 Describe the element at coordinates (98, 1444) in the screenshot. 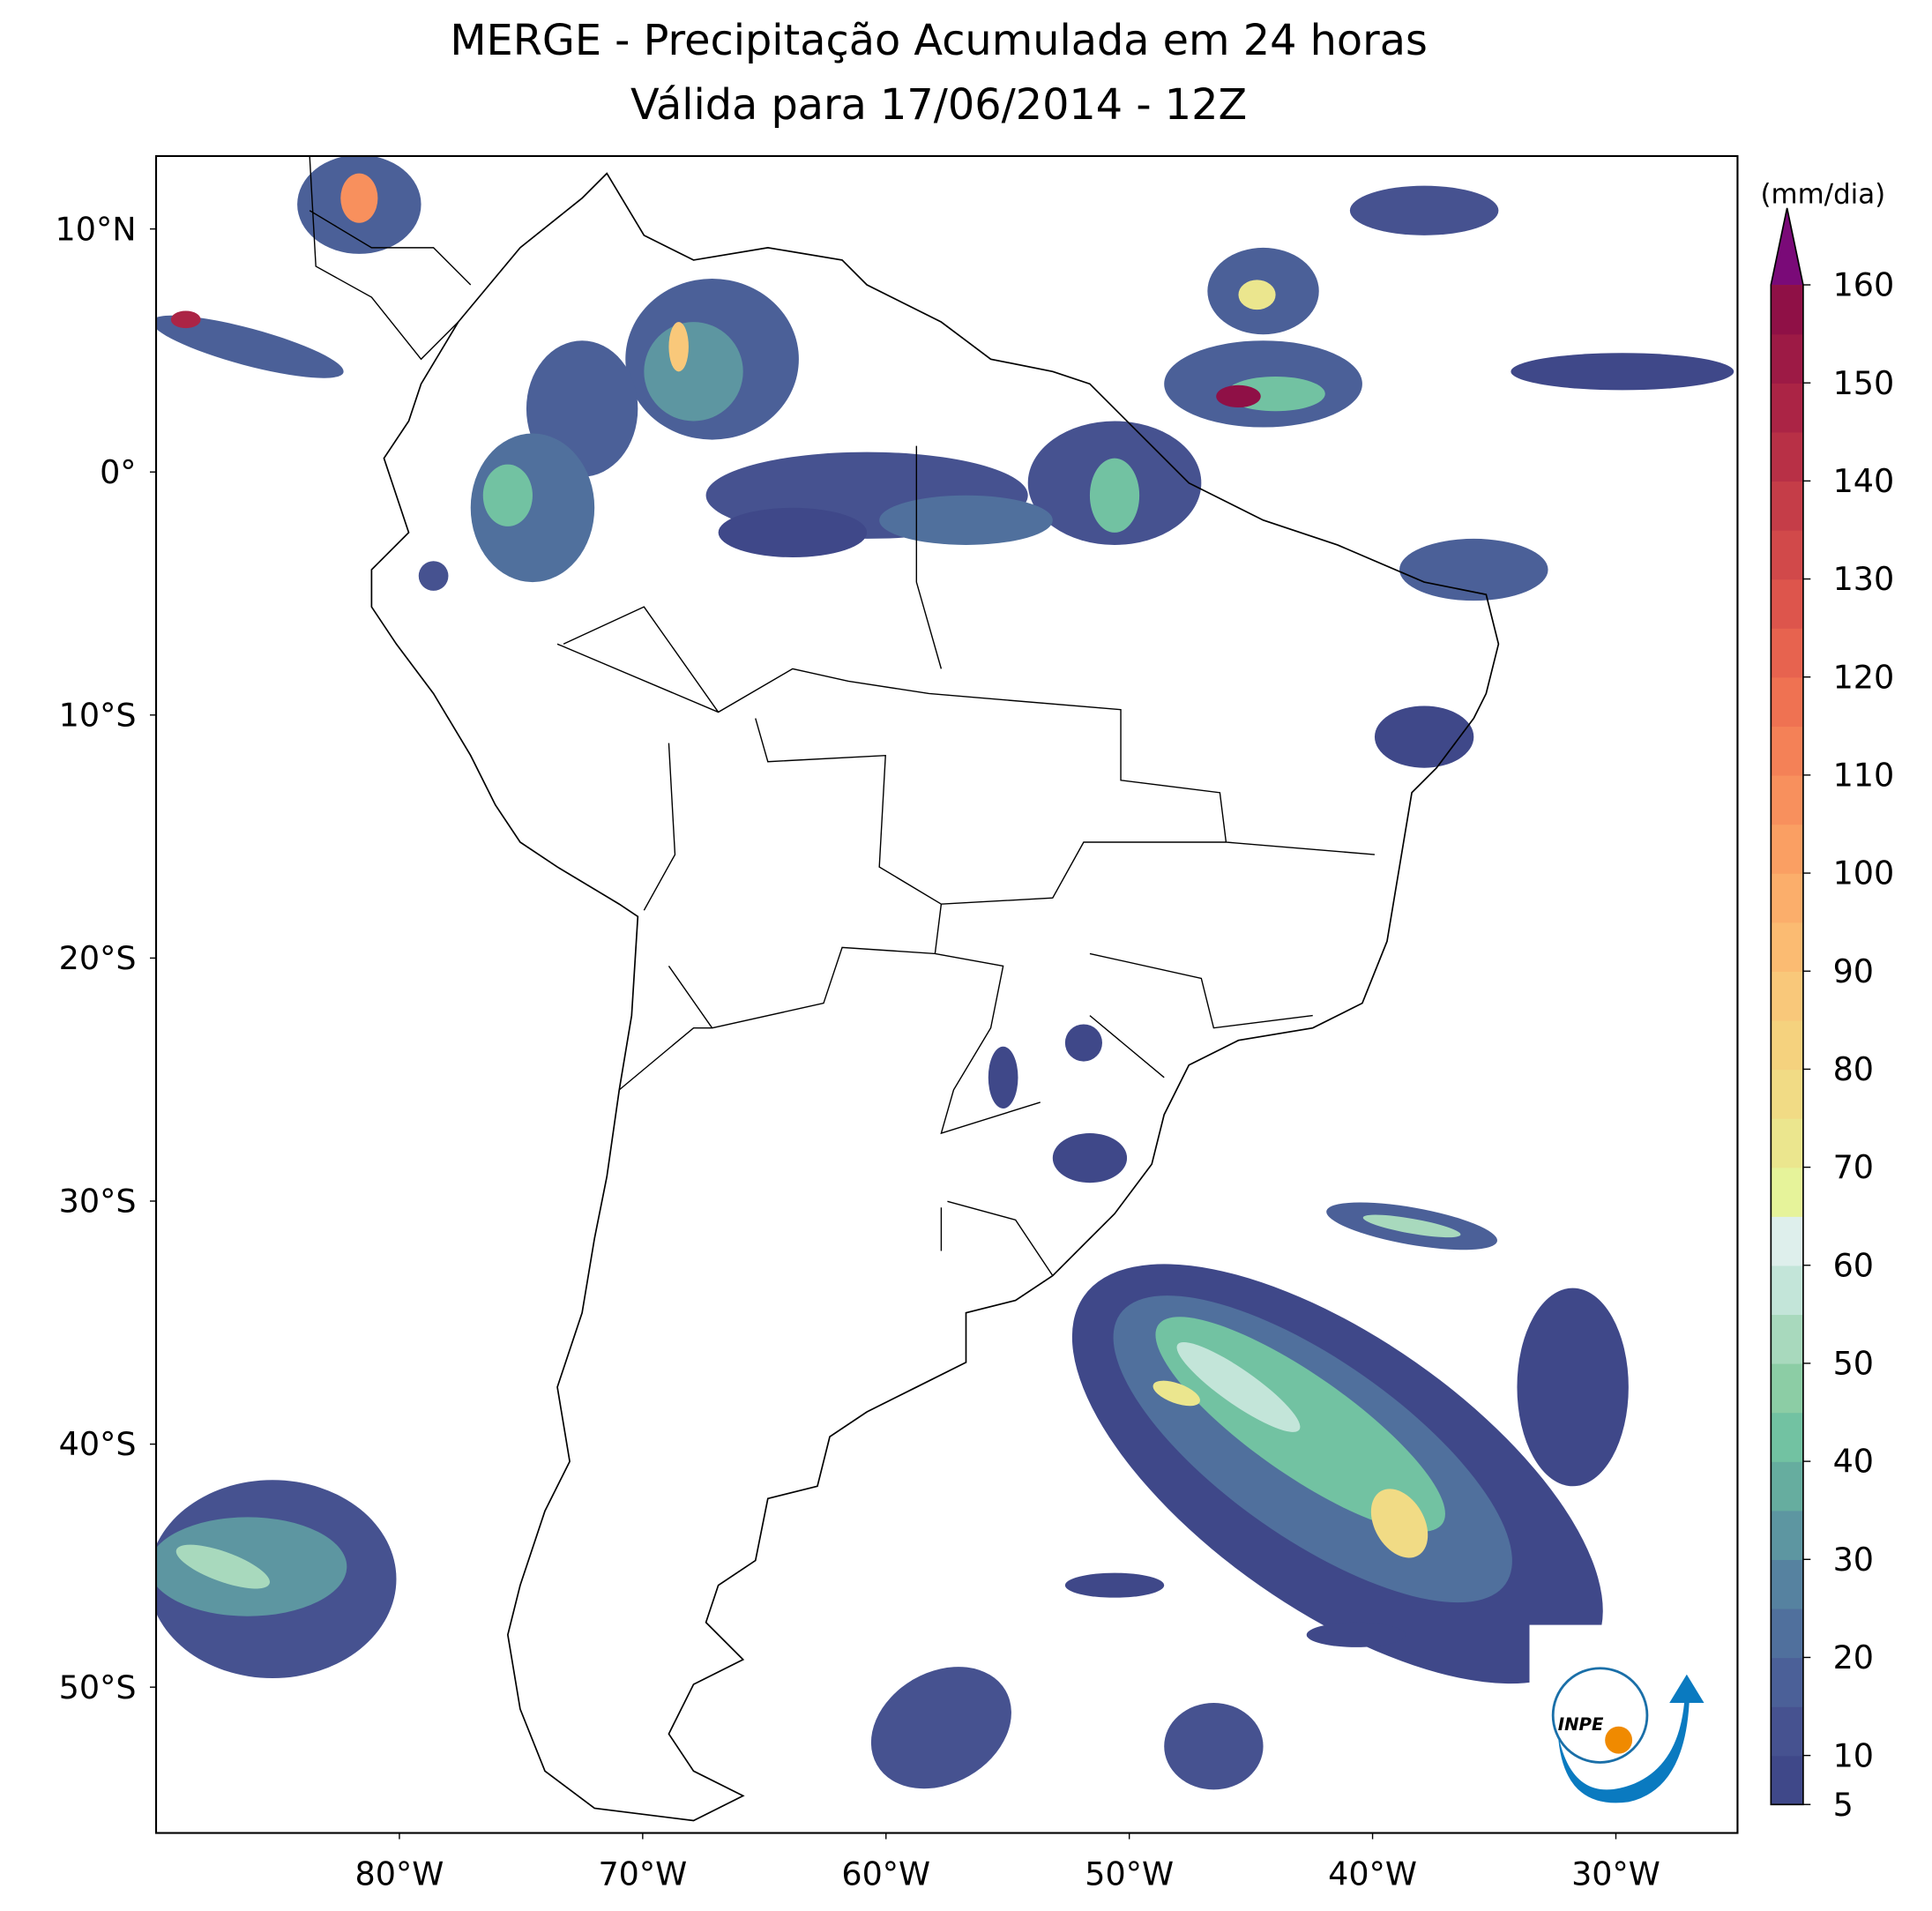

I see `y-tick-label: 40°S` at that location.